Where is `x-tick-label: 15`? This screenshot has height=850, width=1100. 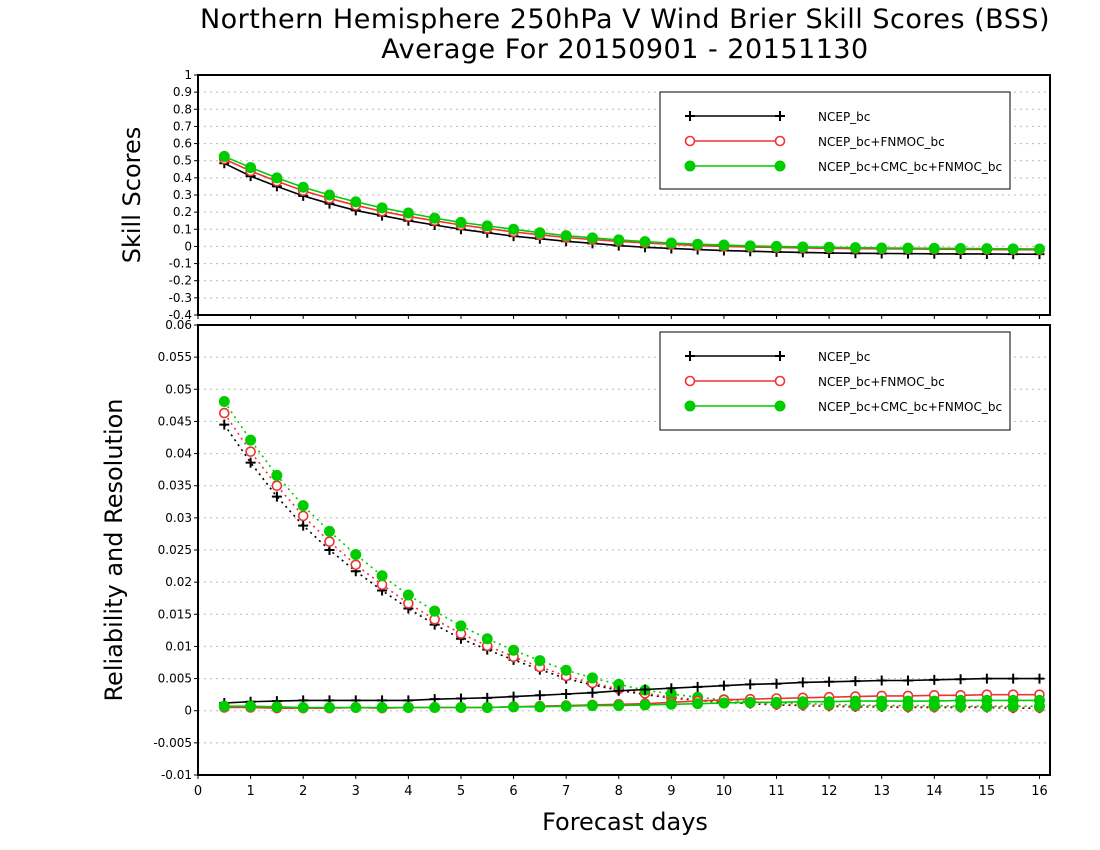 x-tick-label: 15 is located at coordinates (987, 791).